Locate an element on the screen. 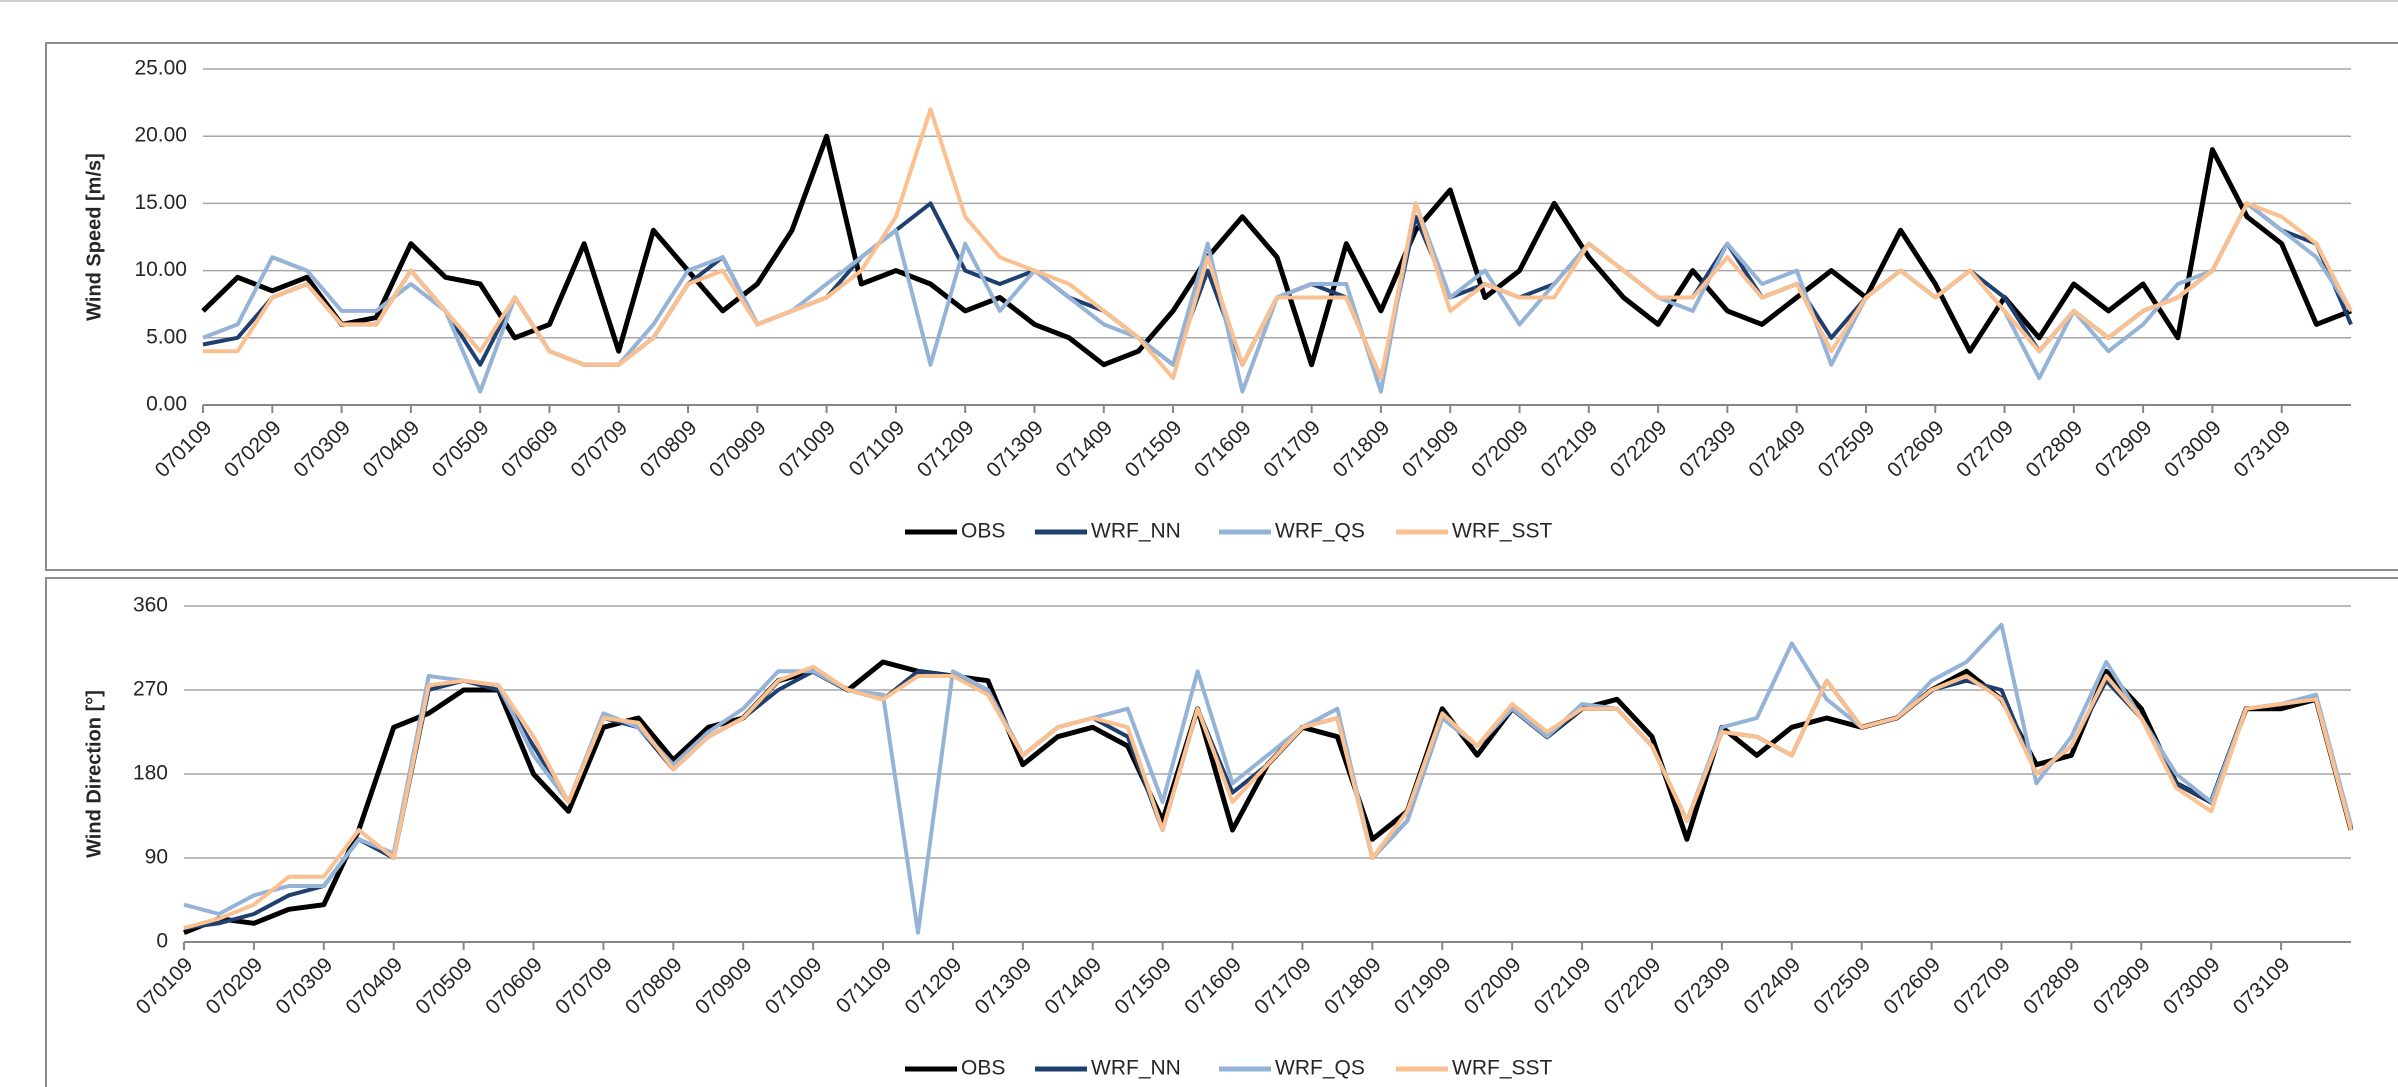 This screenshot has width=2398, height=1087. y-tick-label: 0 is located at coordinates (162, 941).